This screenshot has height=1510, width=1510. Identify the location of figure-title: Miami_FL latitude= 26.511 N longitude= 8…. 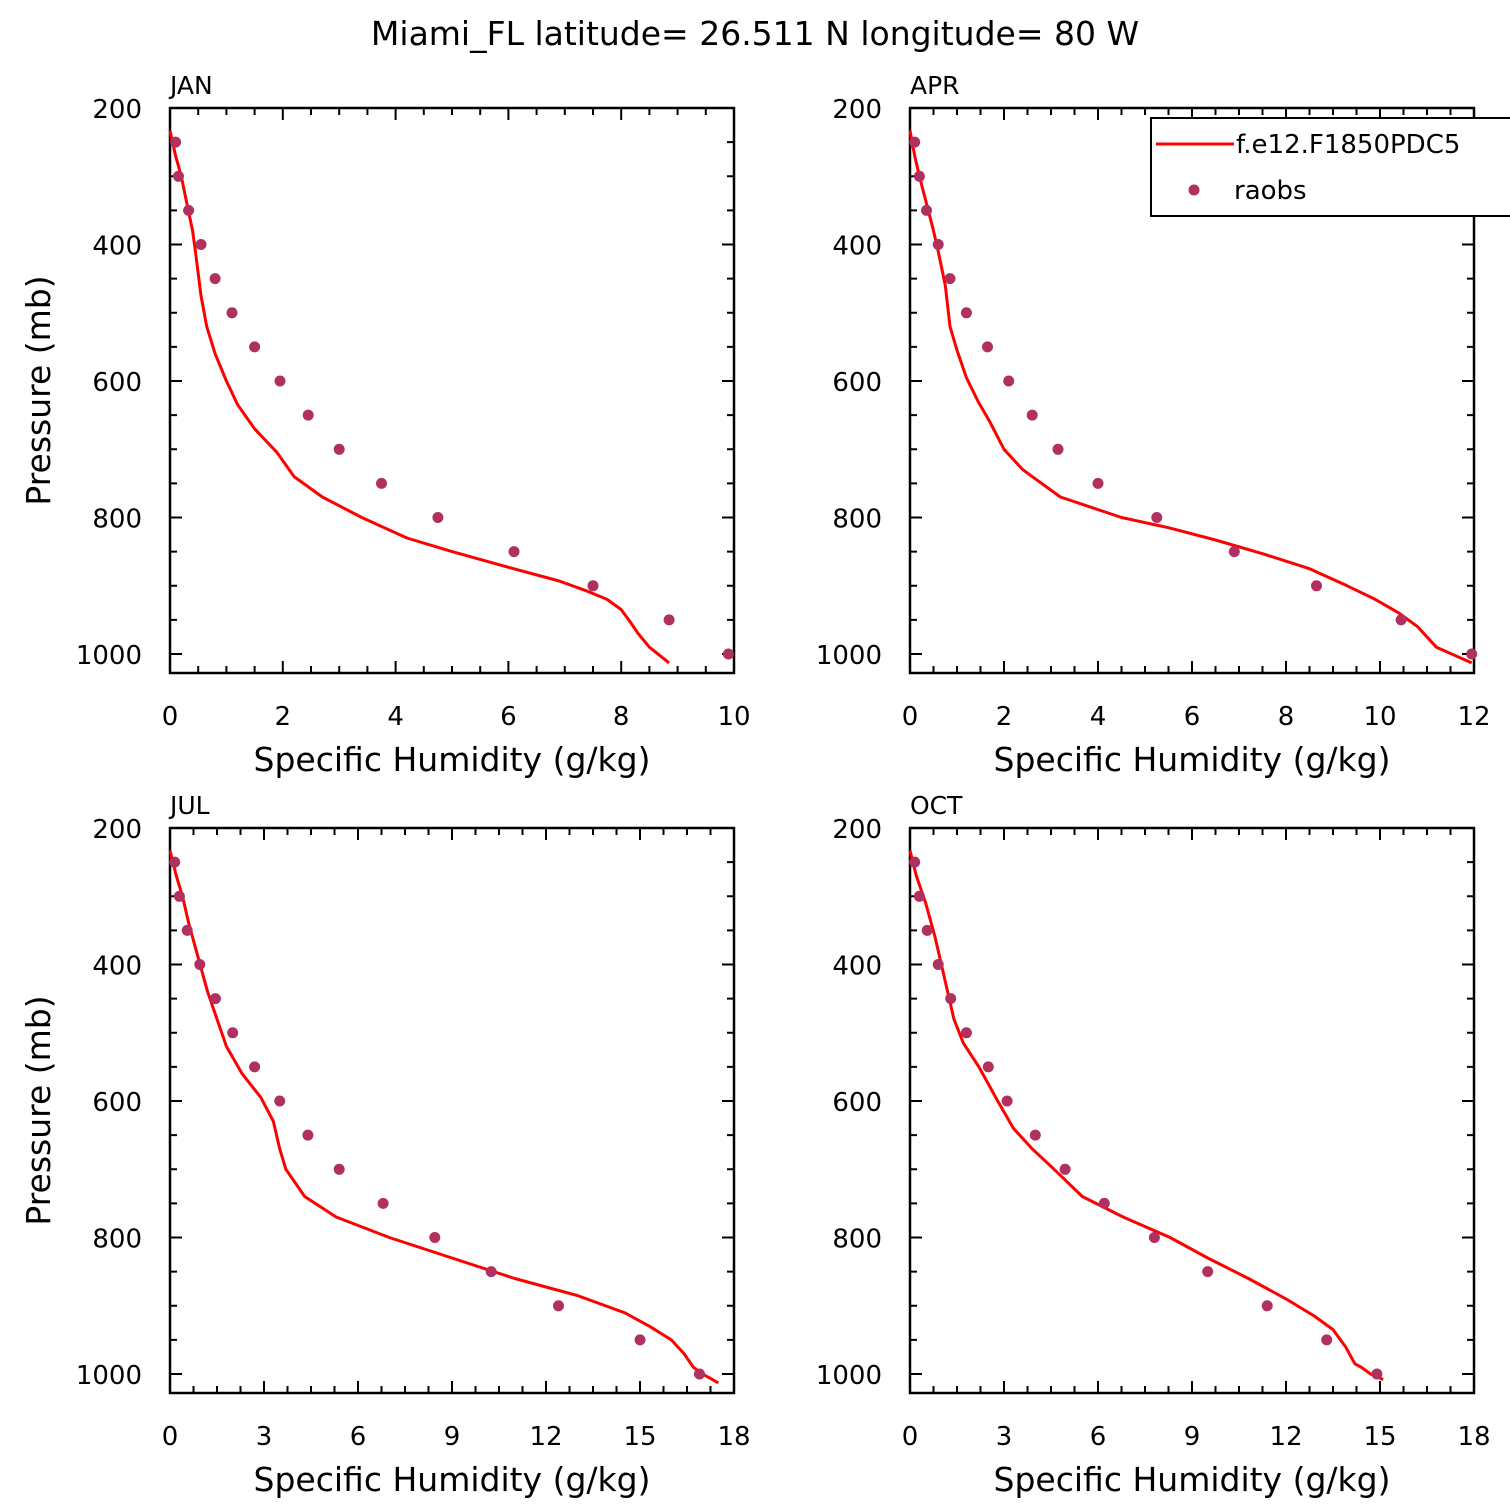
(755, 33).